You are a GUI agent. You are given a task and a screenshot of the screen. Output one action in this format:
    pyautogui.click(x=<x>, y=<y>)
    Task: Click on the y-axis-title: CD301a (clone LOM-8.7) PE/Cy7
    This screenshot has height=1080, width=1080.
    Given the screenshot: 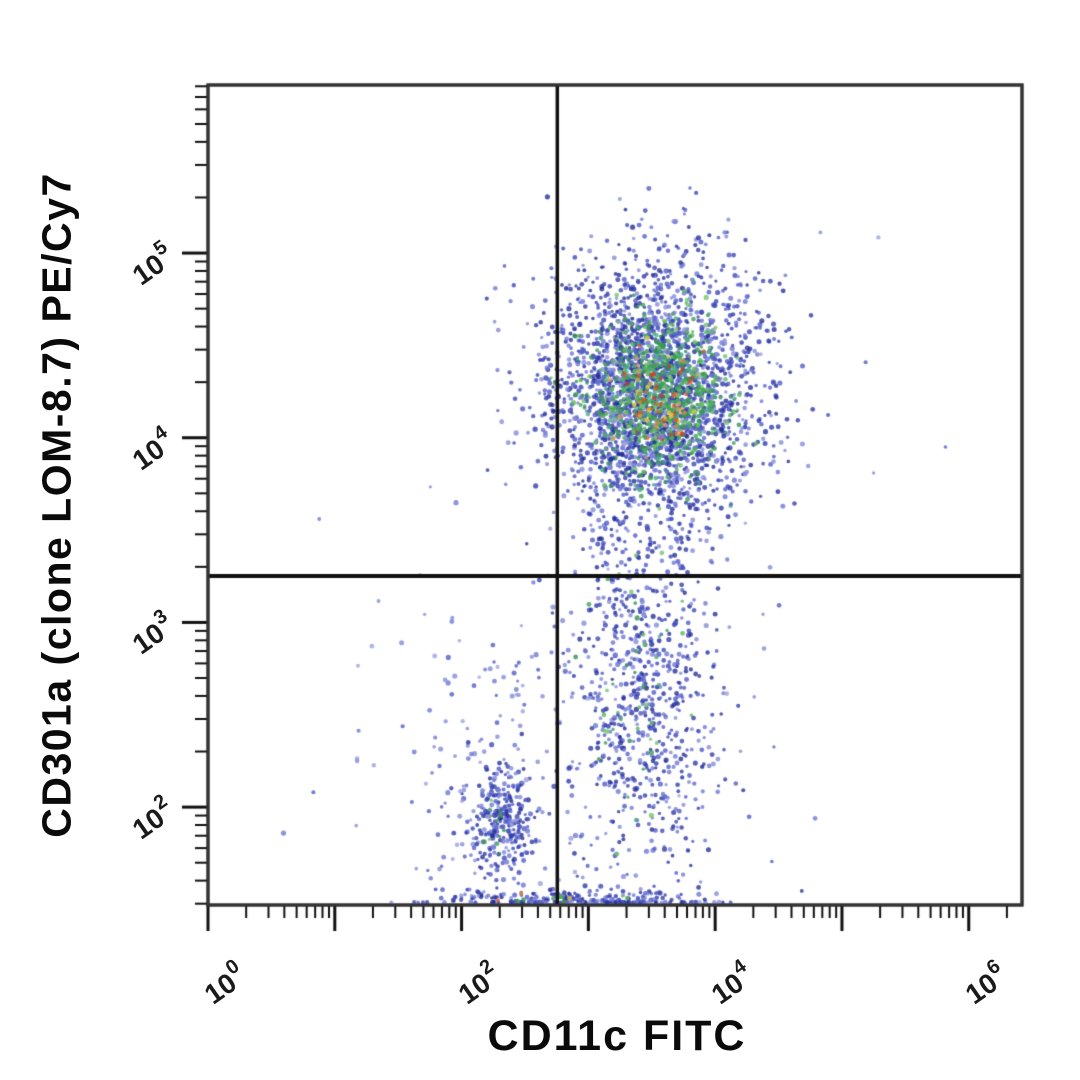 What is the action you would take?
    pyautogui.click(x=56, y=505)
    